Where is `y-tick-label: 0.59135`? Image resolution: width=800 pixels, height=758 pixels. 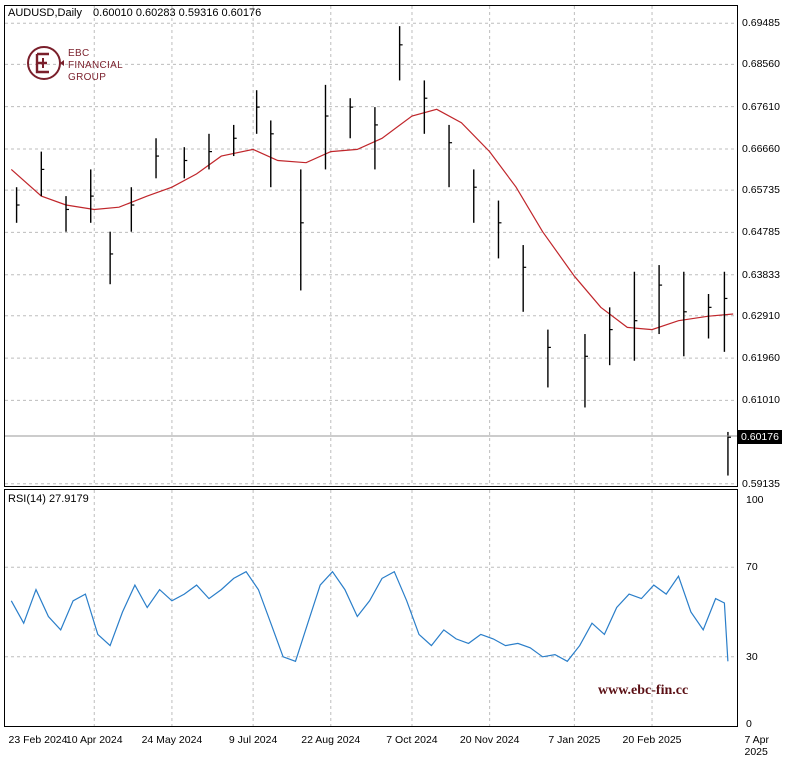 y-tick-label: 0.59135 is located at coordinates (761, 483).